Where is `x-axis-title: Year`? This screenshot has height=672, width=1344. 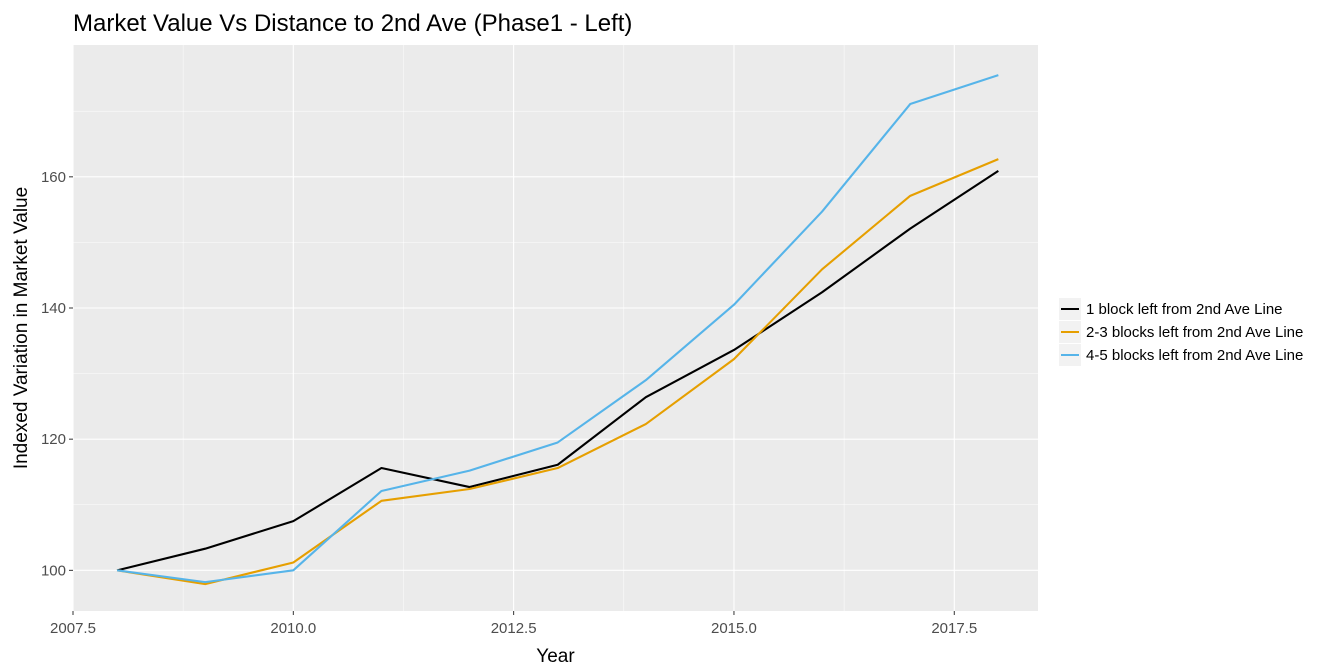
x-axis-title: Year is located at coordinates (555, 656).